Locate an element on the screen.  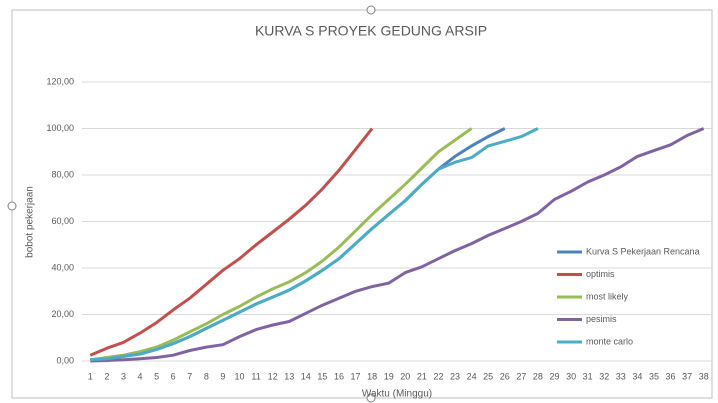
x-tick-label: 33 is located at coordinates (621, 376).